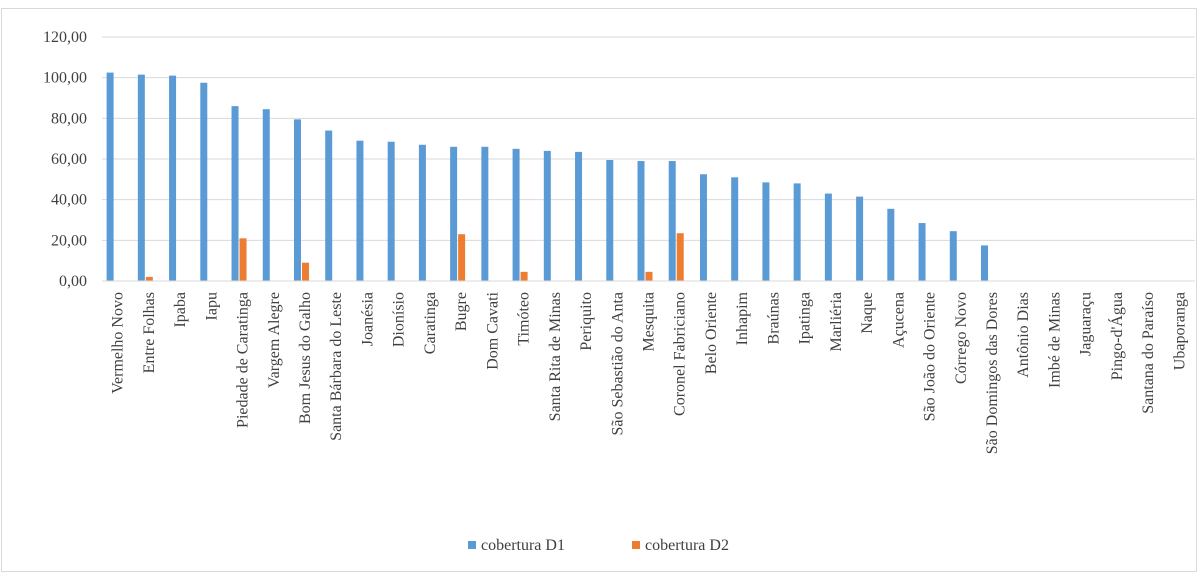 The height and width of the screenshot is (575, 1203). Describe the element at coordinates (65, 37) in the screenshot. I see `y-tick-label: 120,00` at that location.